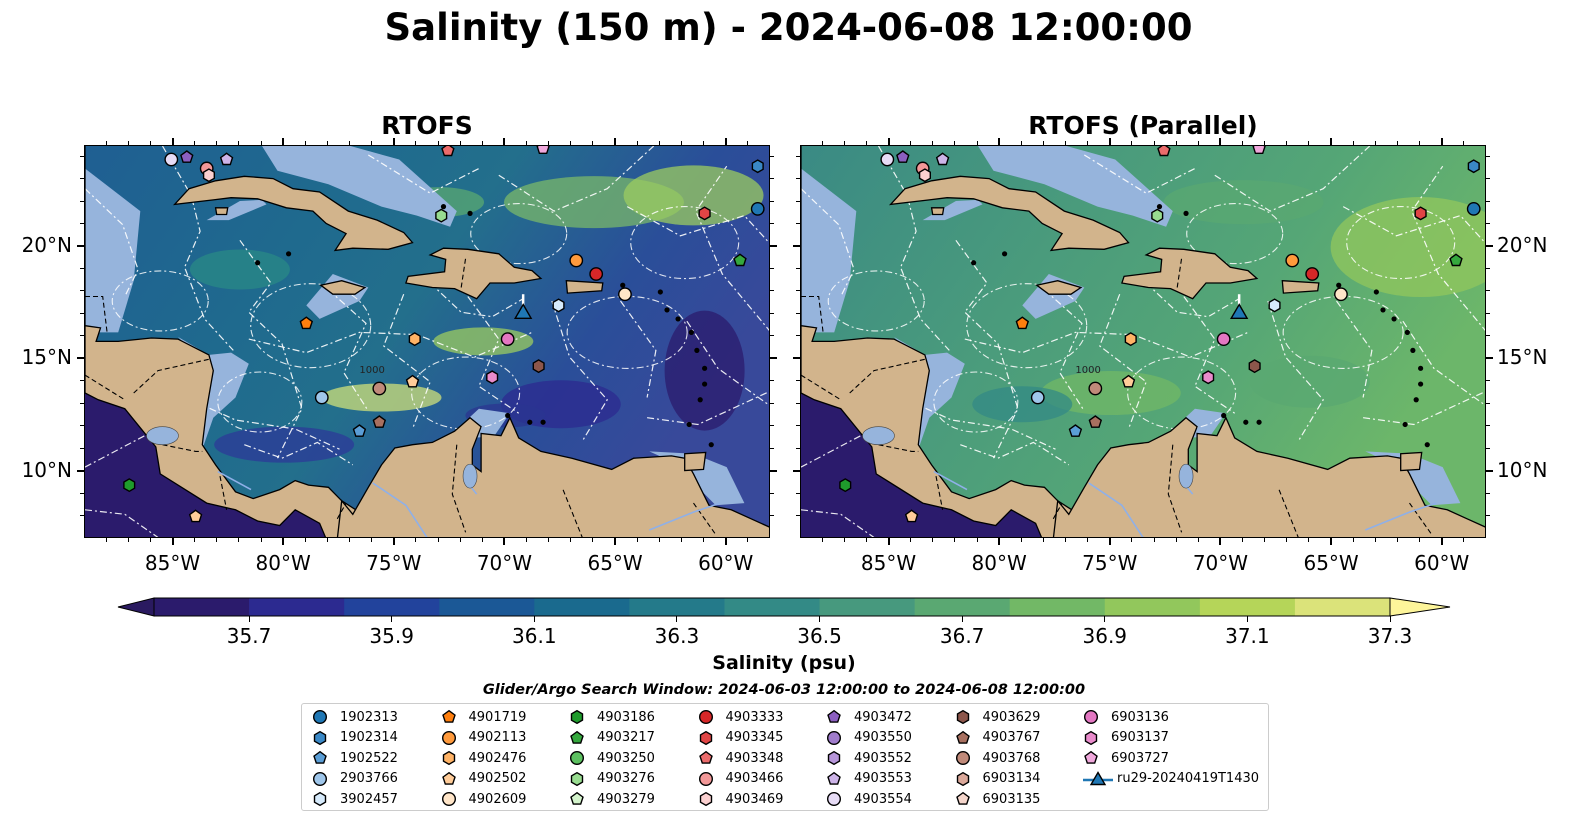  What do you see at coordinates (1390, 636) in the screenshot?
I see `colorbar-tick-label: 37.3` at bounding box center [1390, 636].